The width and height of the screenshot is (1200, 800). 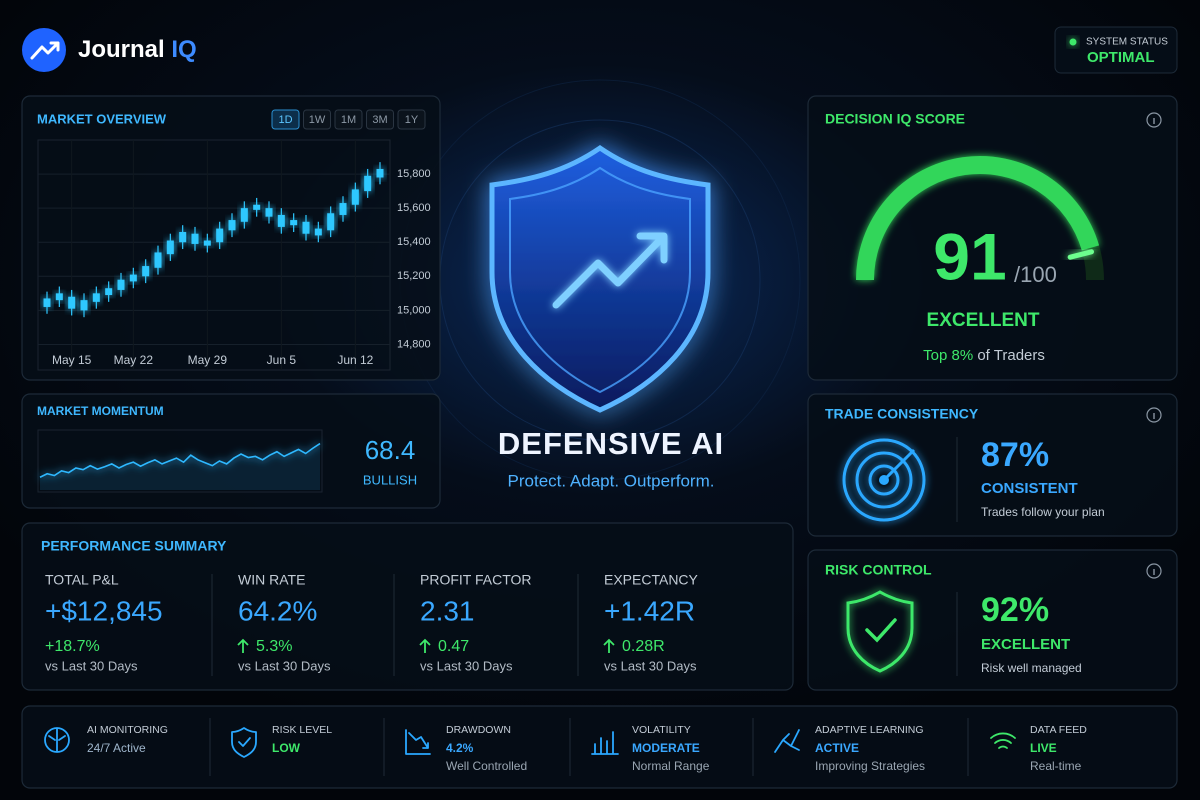 I want to click on shield, so click(x=600, y=278).